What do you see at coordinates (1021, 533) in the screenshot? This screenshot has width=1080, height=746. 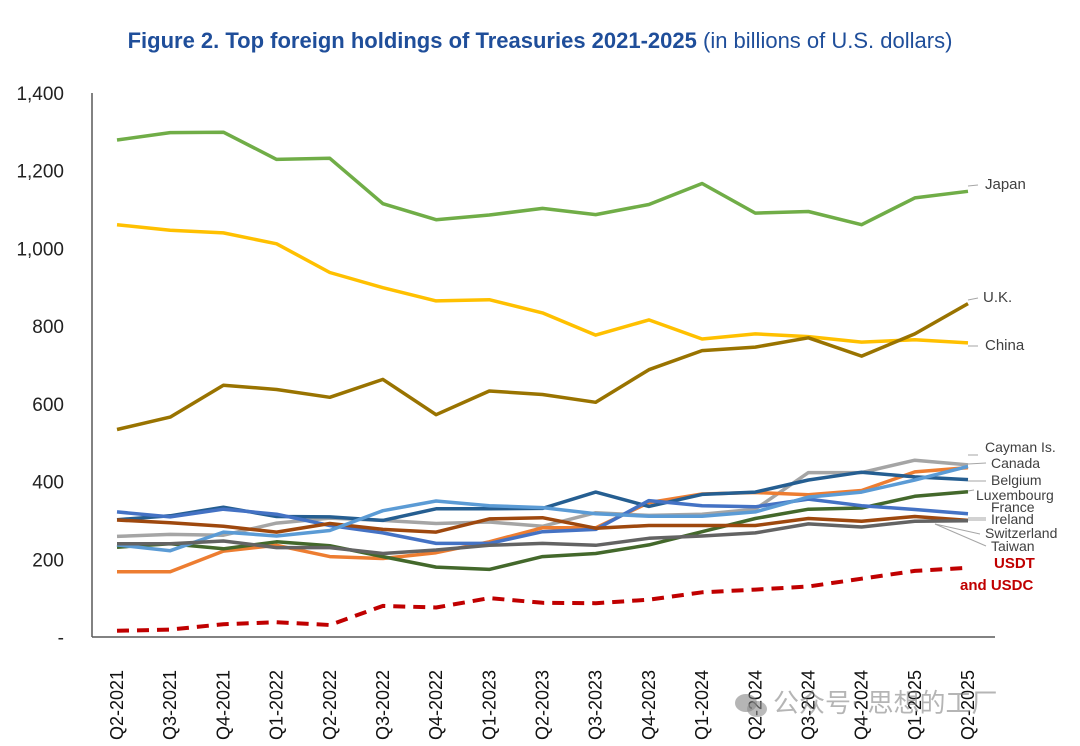 I see `series-label-switzerland: Switzerland` at bounding box center [1021, 533].